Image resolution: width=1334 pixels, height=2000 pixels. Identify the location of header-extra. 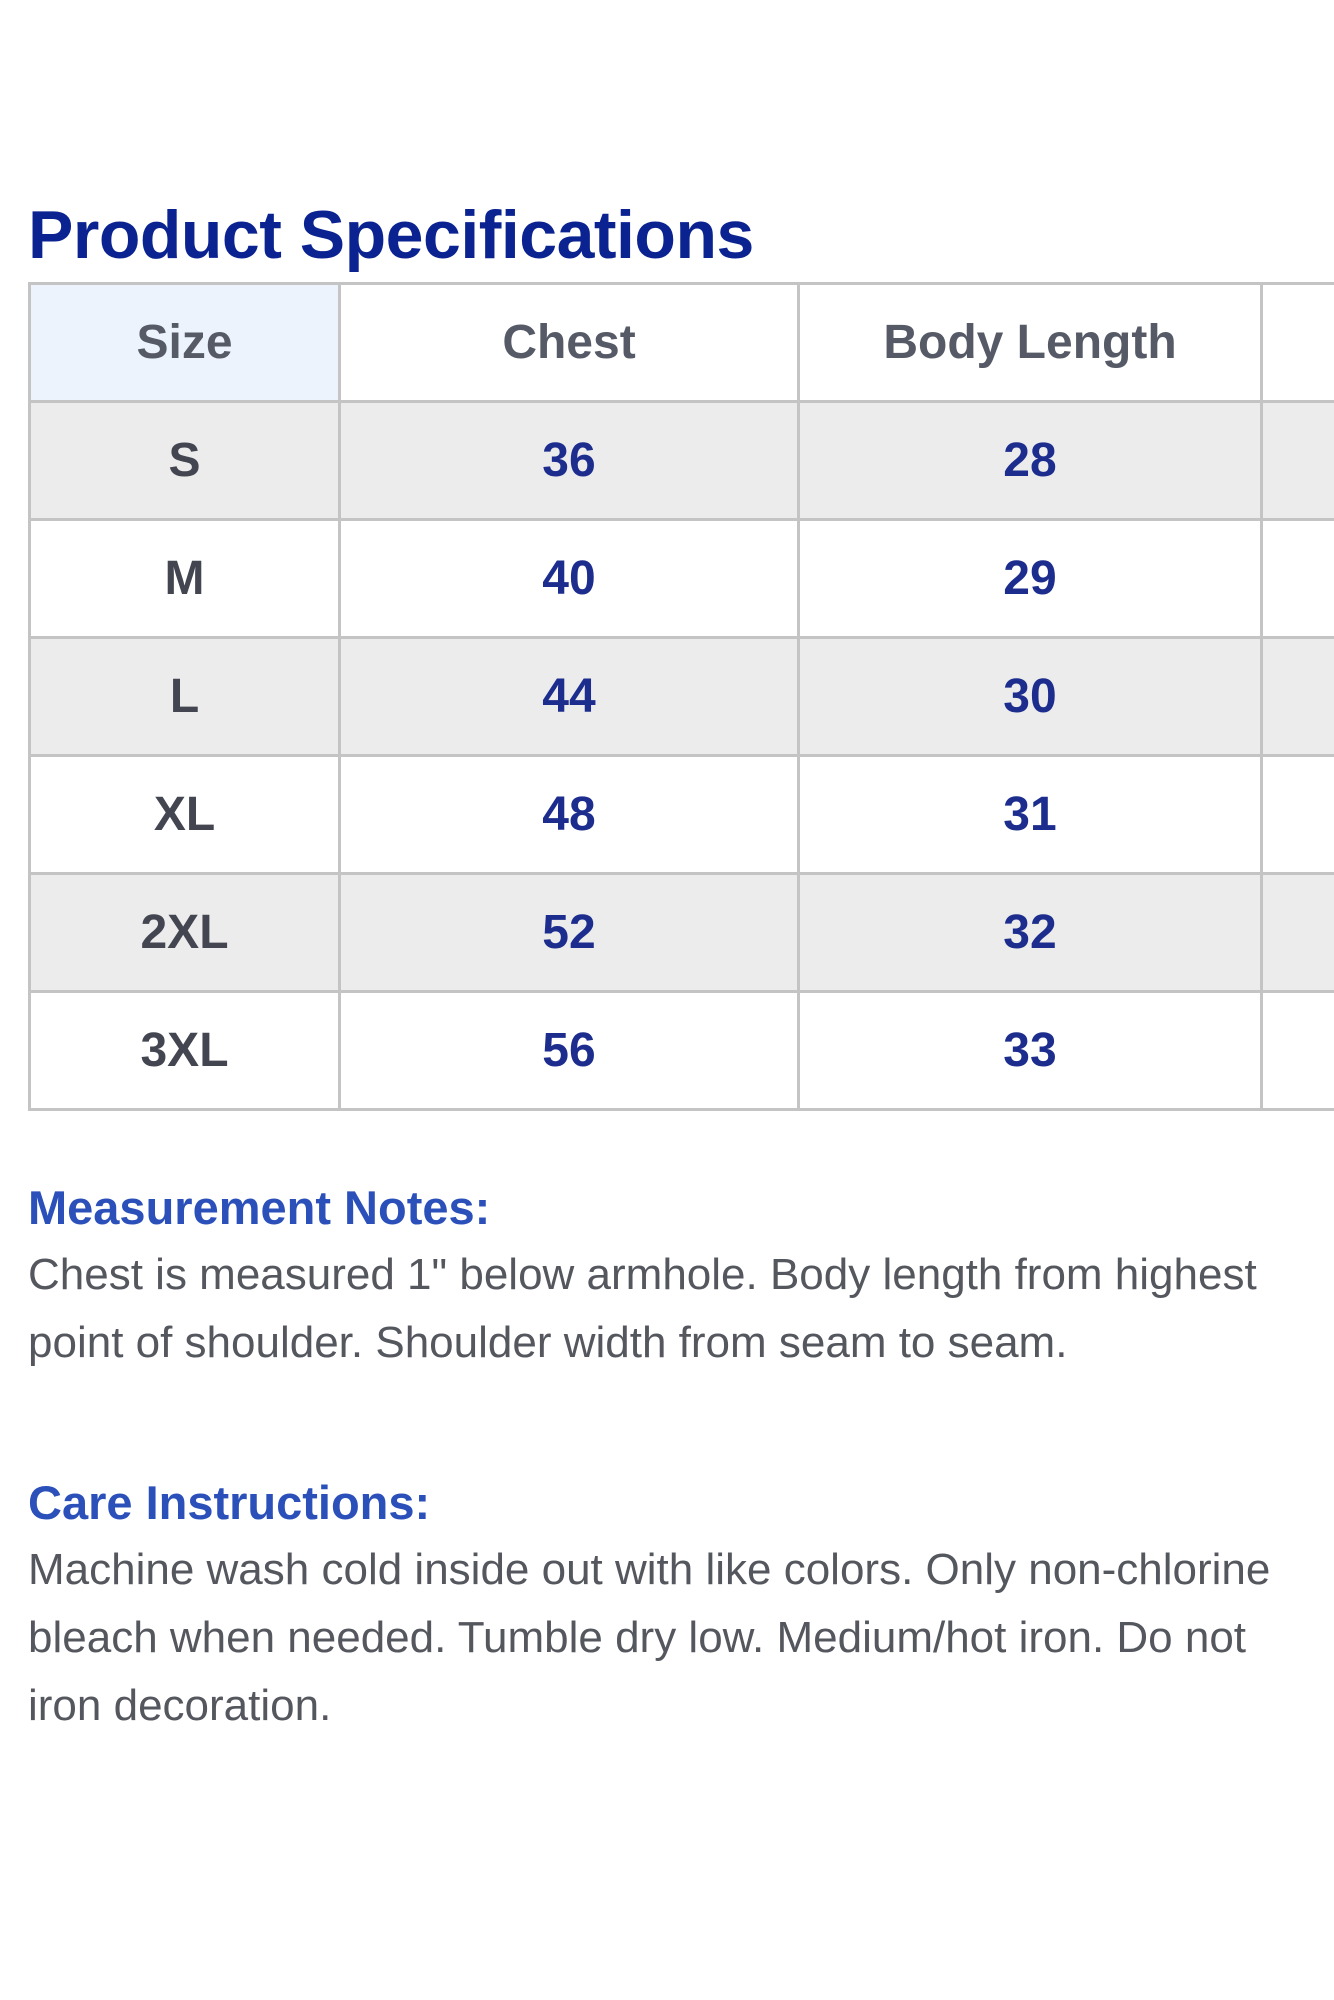
(1297, 342).